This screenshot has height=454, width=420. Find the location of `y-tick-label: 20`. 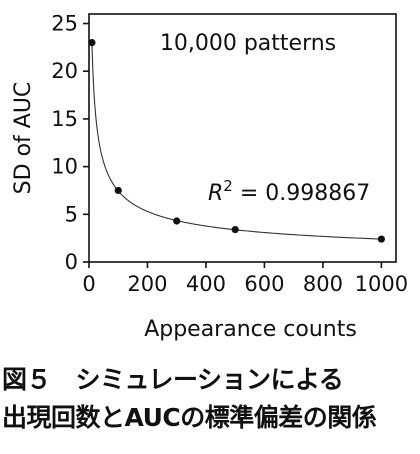

y-tick-label: 20 is located at coordinates (64, 71).